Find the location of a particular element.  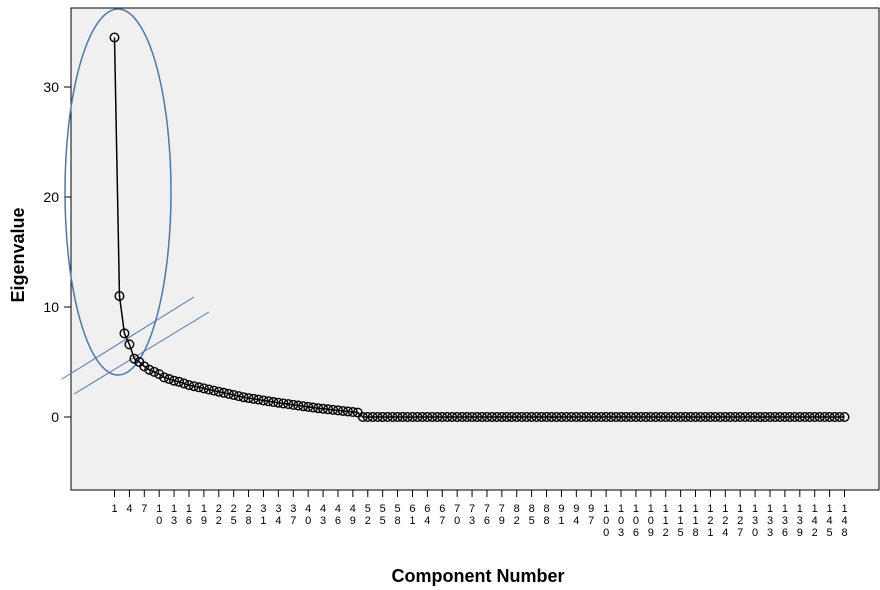

x-tick-label: 4 is located at coordinates (129, 509).